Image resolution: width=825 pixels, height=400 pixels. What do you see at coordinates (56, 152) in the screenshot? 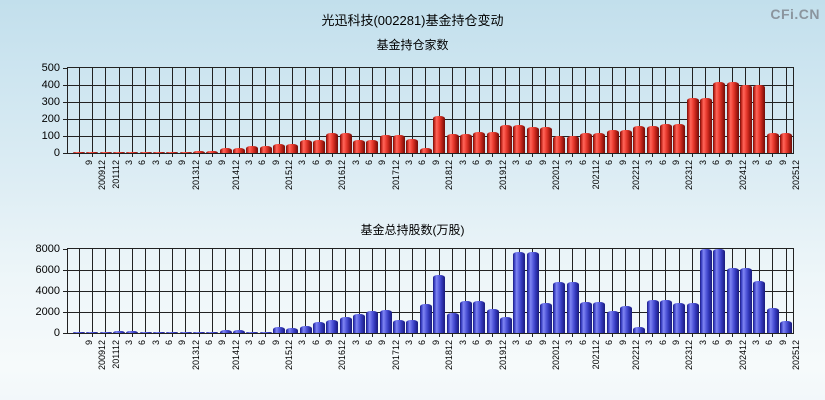
I see `y-axis-label: 0` at bounding box center [56, 152].